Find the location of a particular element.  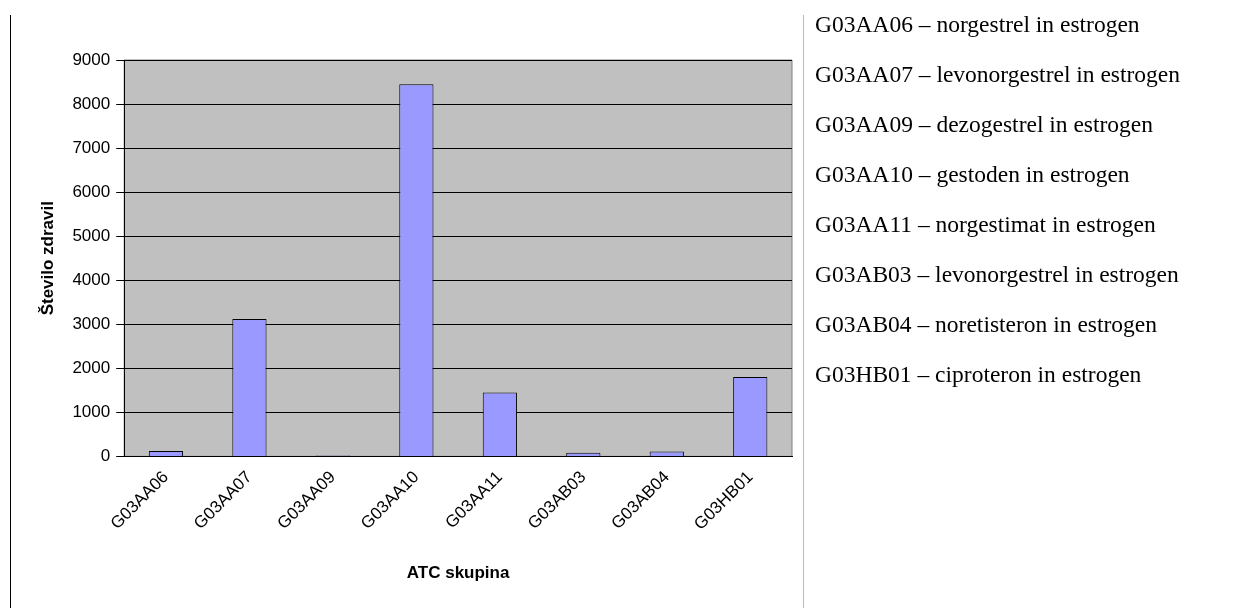

x-axis-title: ATC skupina is located at coordinates (458, 573).